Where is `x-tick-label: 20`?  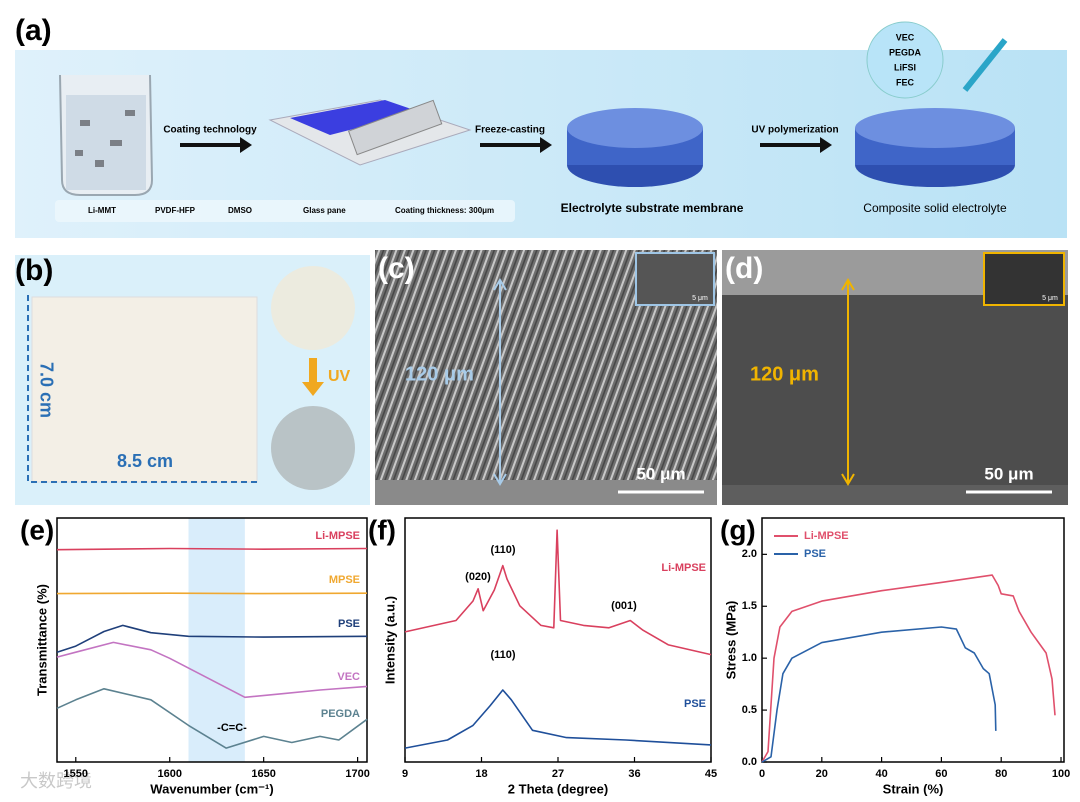 x-tick-label: 20 is located at coordinates (822, 774).